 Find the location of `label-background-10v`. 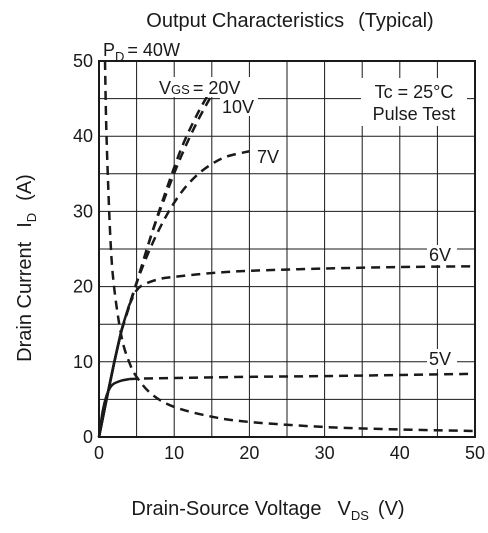

label-background-10v is located at coordinates (239, 106).